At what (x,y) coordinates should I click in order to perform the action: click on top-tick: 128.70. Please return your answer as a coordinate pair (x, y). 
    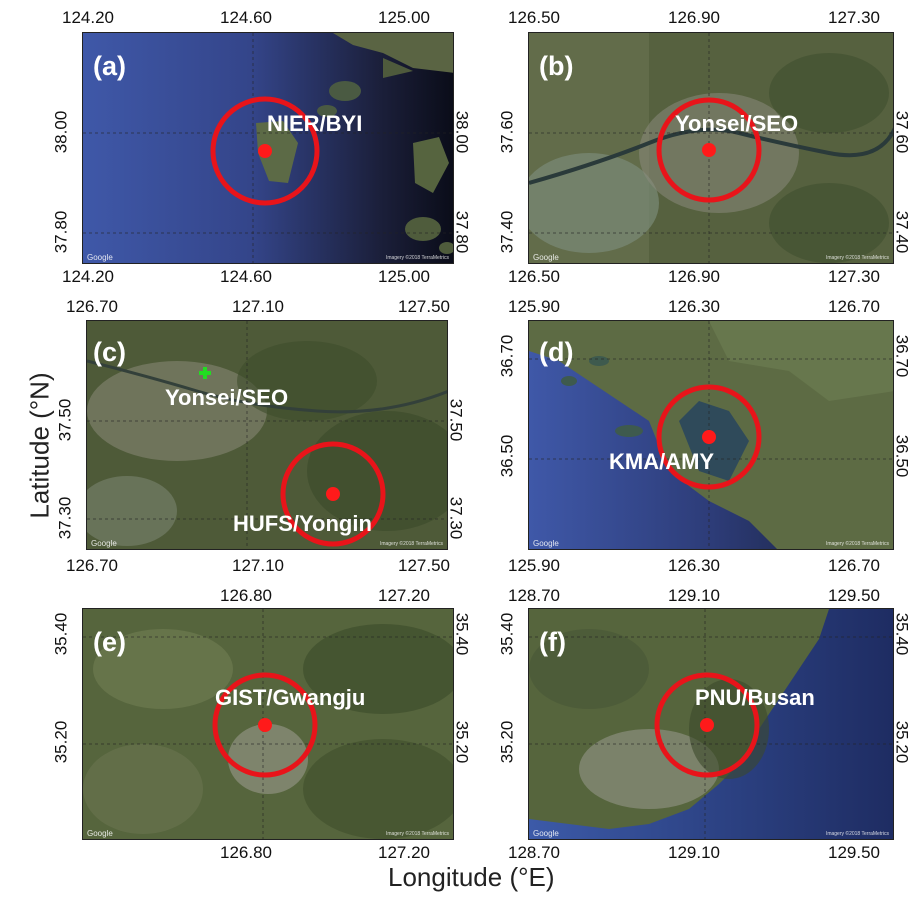
    Looking at the image, I should click on (534, 595).